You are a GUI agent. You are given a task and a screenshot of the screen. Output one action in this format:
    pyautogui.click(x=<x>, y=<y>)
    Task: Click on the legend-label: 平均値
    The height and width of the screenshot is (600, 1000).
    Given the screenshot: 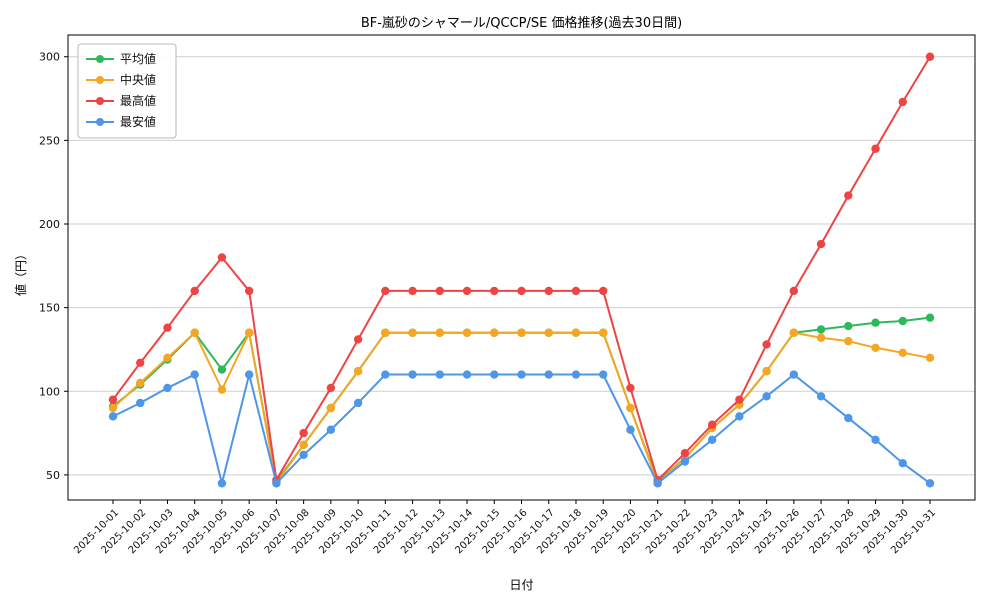 What is the action you would take?
    pyautogui.click(x=138, y=58)
    